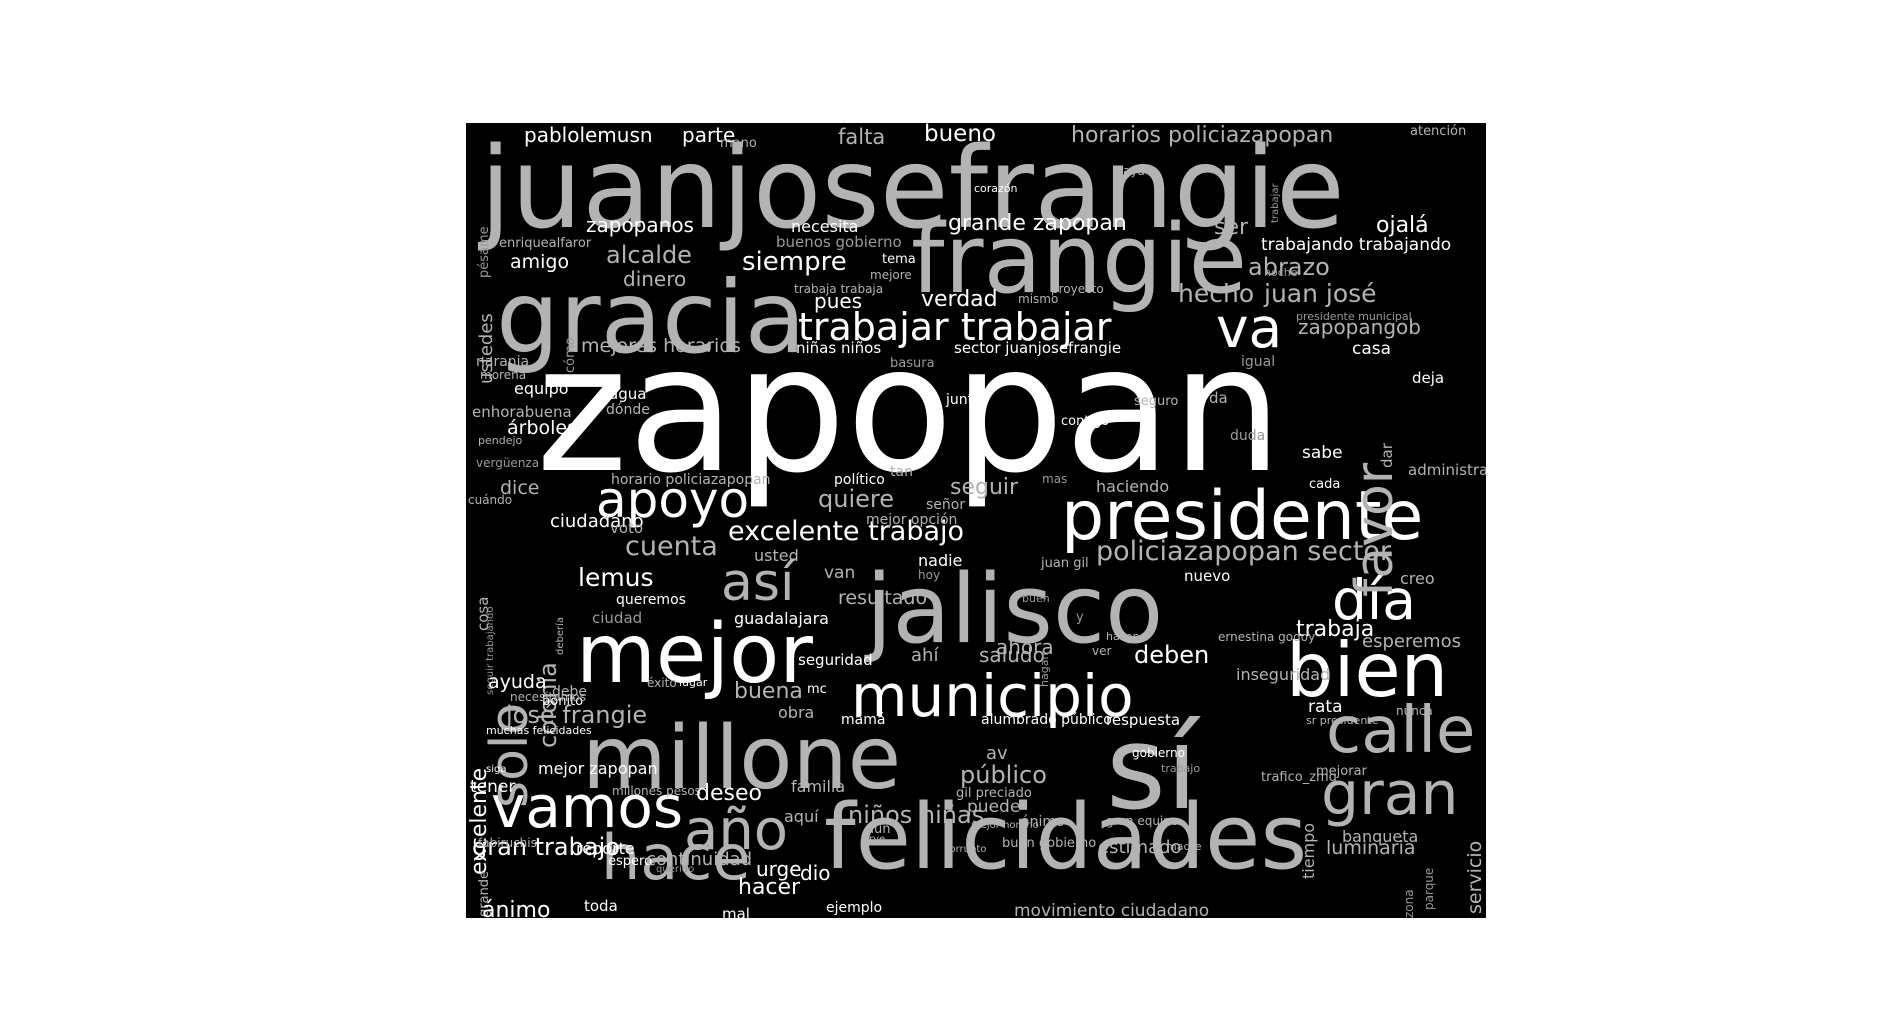 The width and height of the screenshot is (1900, 1027). What do you see at coordinates (628, 394) in the screenshot?
I see `cloud-word: agua` at bounding box center [628, 394].